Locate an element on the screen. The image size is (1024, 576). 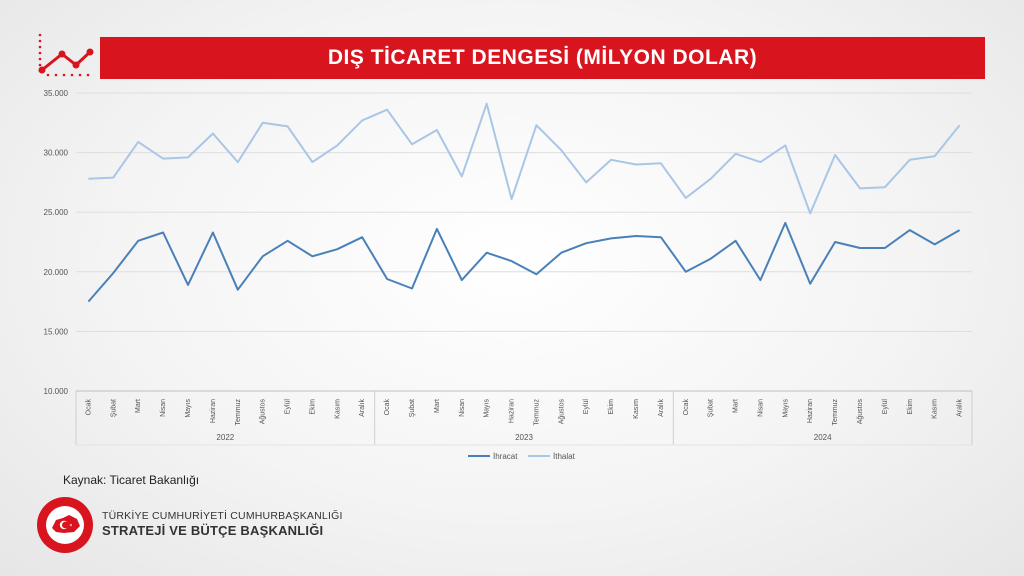
y-tick-label: 30.000 is located at coordinates (56, 153).